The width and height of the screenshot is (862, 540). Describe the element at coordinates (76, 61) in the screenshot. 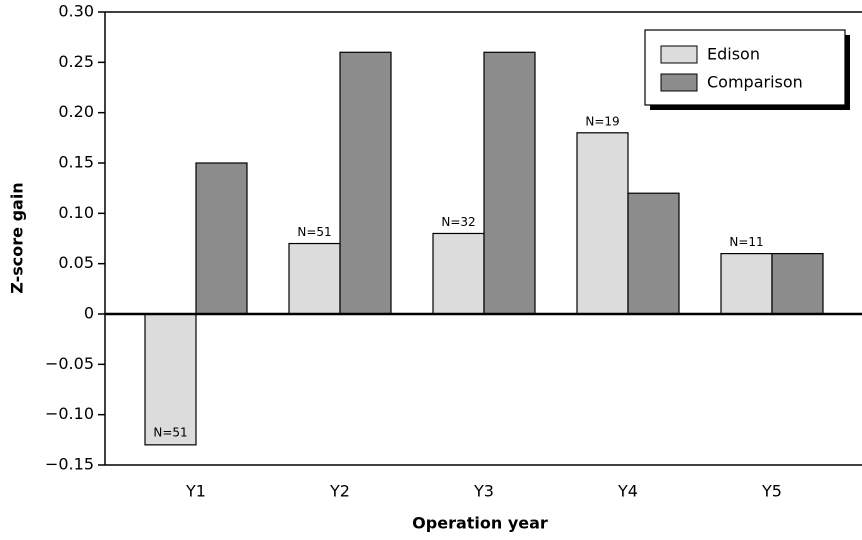

I see `y-tick-label: 0.25` at that location.